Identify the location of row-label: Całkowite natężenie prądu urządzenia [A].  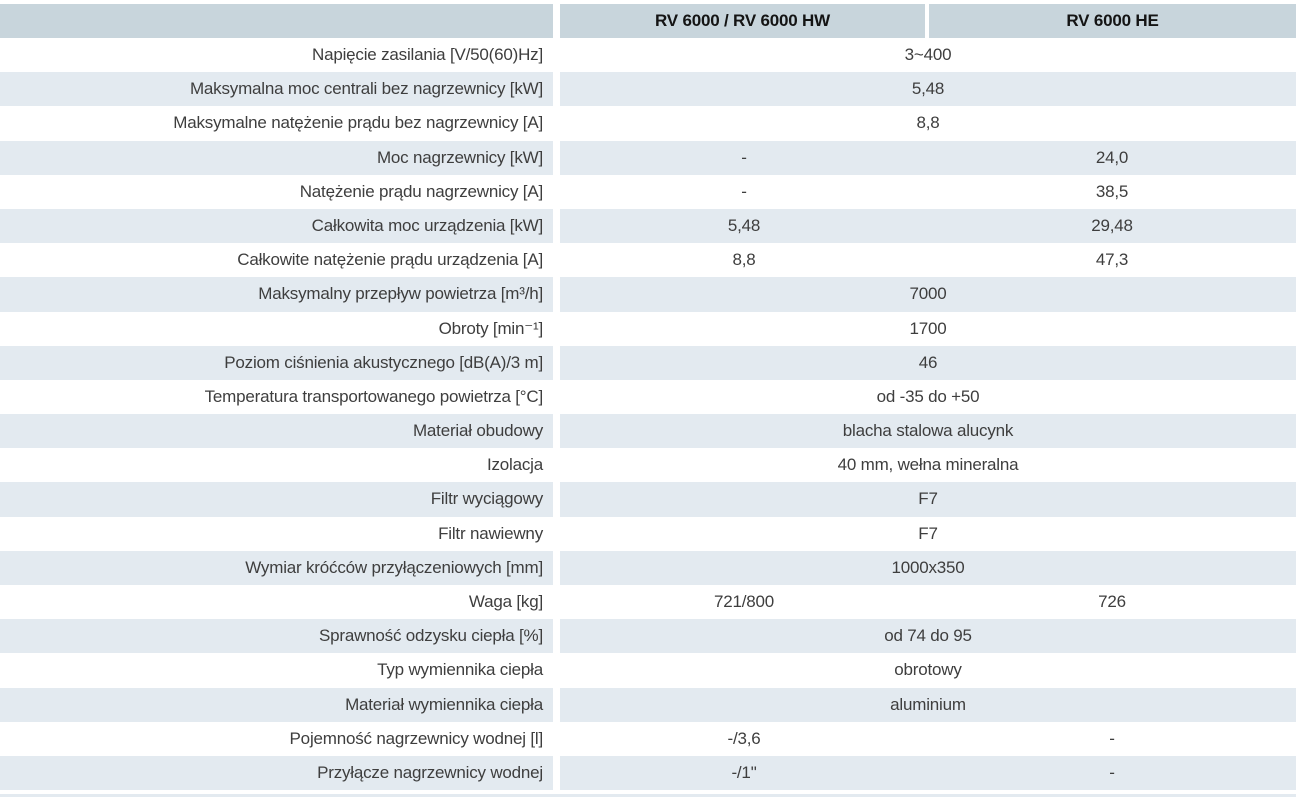
(276, 260).